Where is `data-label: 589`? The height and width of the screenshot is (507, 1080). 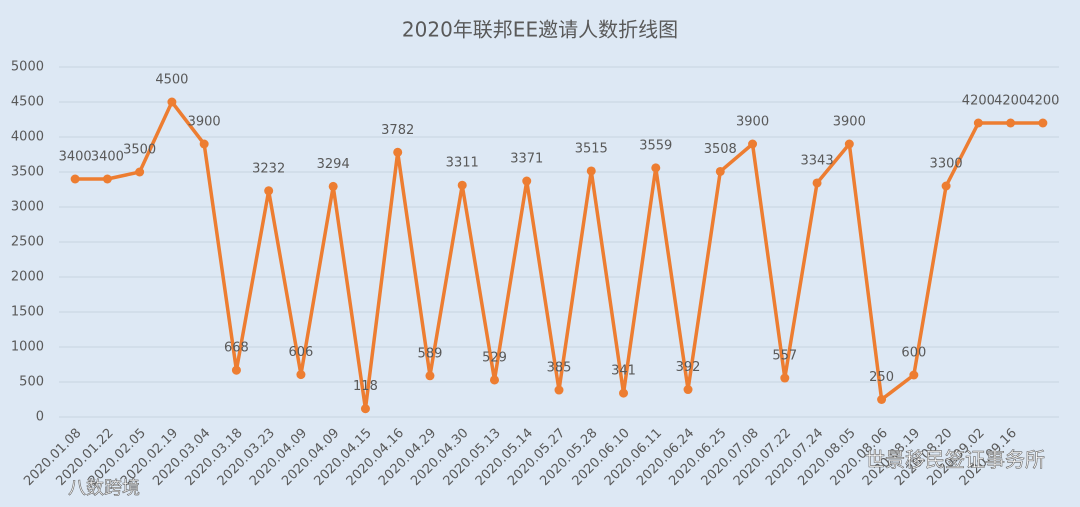
data-label: 589 is located at coordinates (430, 353).